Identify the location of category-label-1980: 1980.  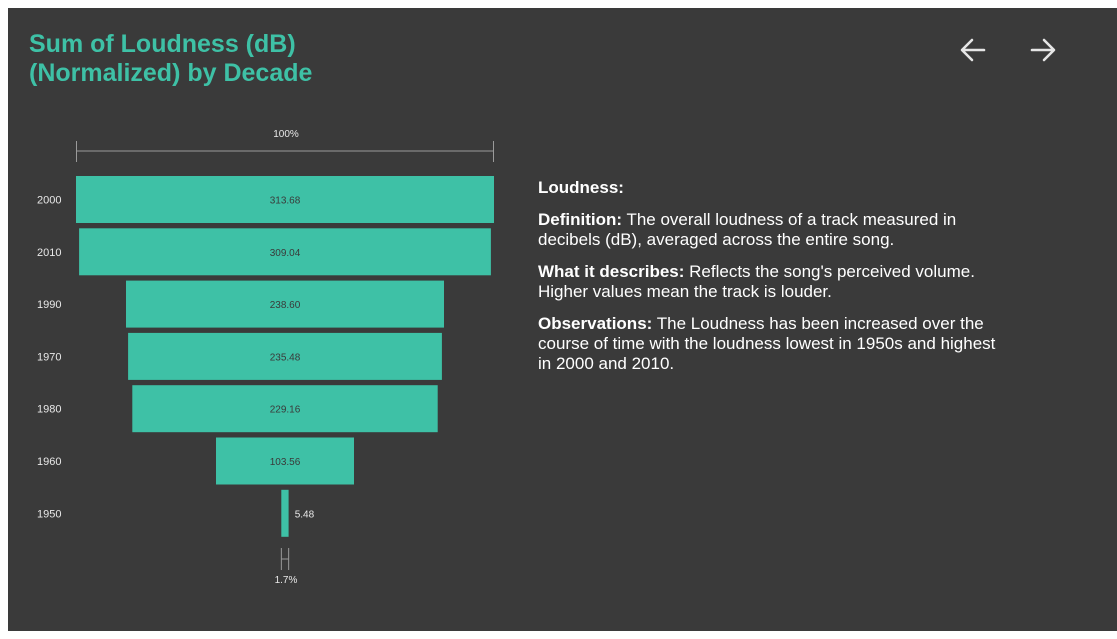
(49, 410).